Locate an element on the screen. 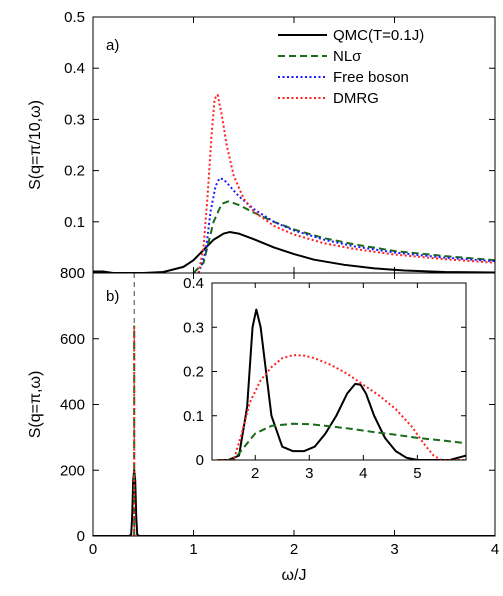 Image resolution: width=503 pixels, height=596 pixels. inset-background is located at coordinates (339, 371).